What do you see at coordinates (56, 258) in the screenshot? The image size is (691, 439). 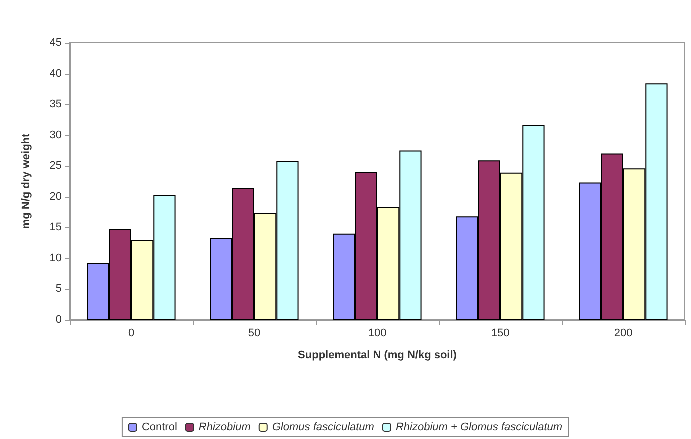 I see `y-tick-label: 10` at bounding box center [56, 258].